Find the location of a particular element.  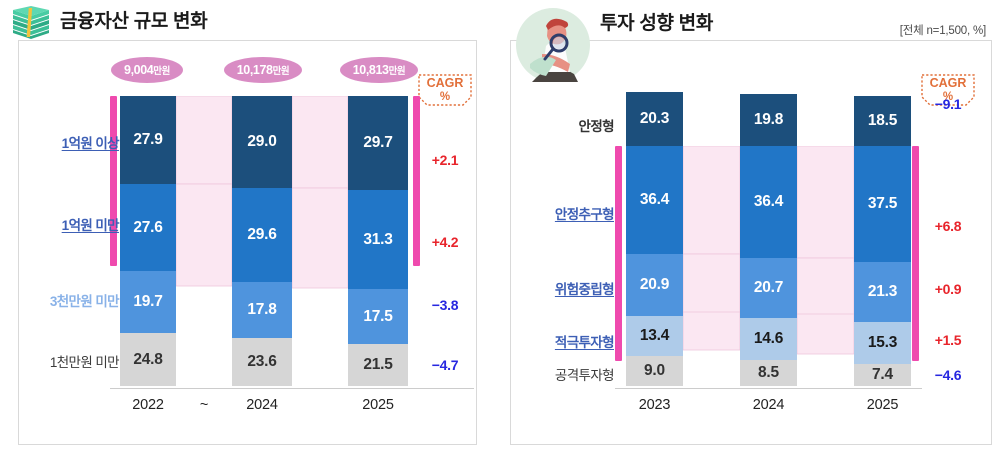

bar-segment-2023-2: 20.9 is located at coordinates (654, 285).